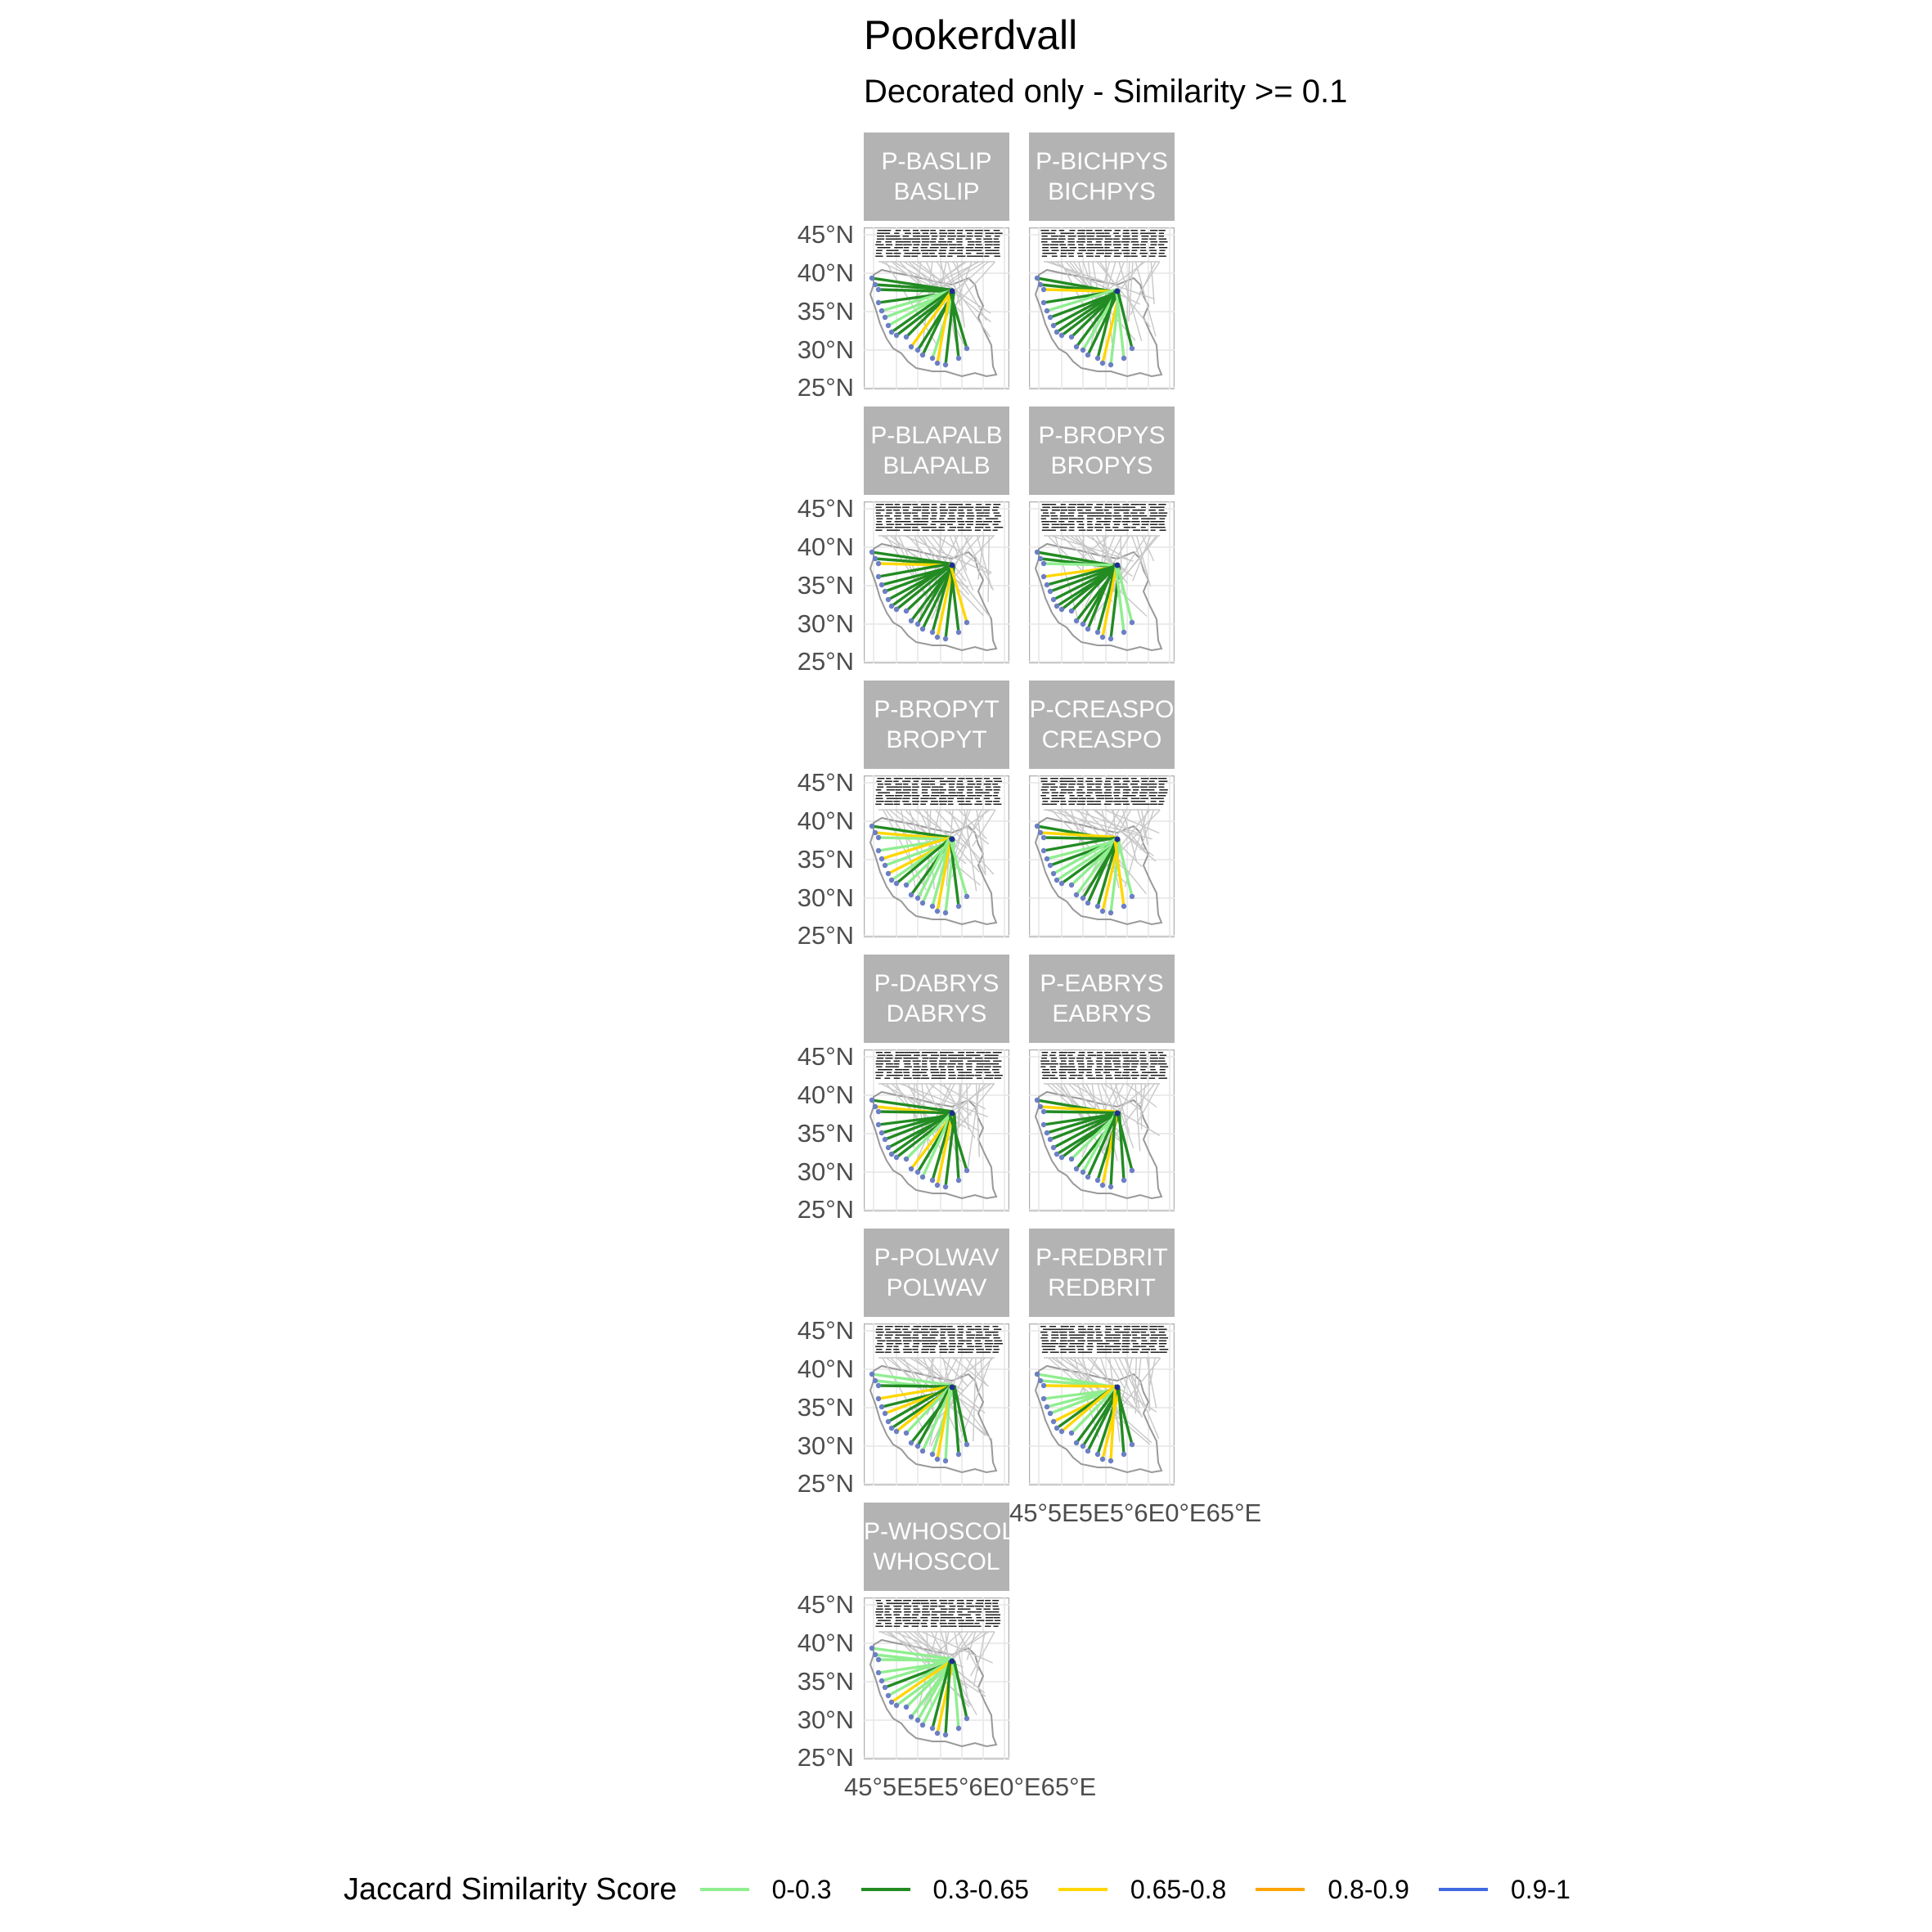 The height and width of the screenshot is (1932, 1932). I want to click on facet-panel: P-CREASPO CREASPO, so click(1102, 809).